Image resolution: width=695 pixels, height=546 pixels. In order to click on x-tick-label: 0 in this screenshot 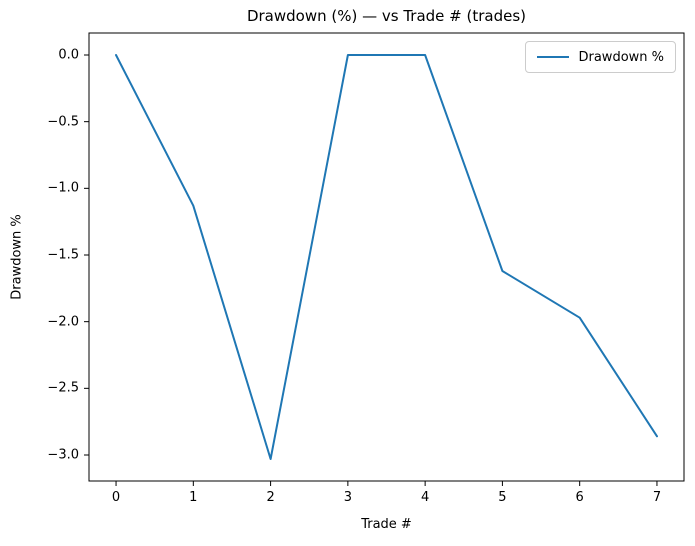, I will do `click(116, 497)`.